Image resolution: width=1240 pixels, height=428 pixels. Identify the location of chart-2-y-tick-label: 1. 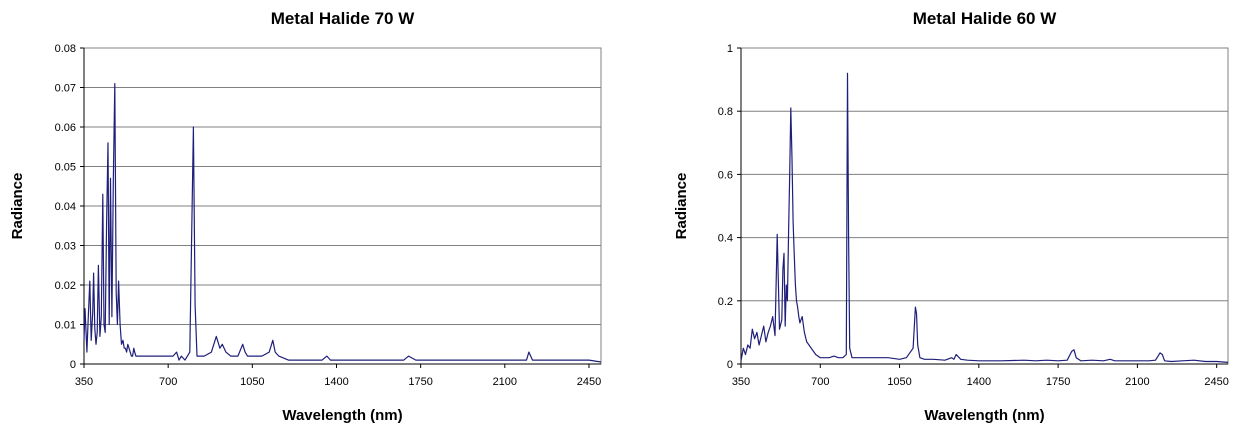
(730, 49).